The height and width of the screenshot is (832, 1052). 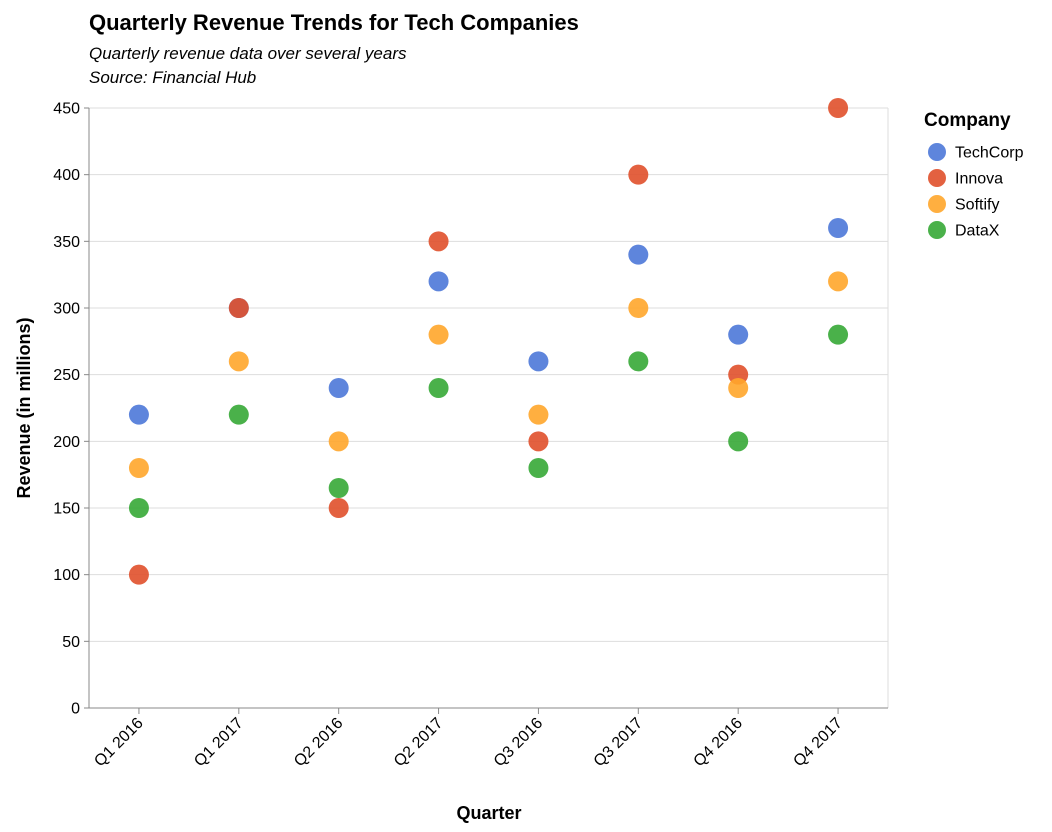 I want to click on legend-swatch-softify, so click(x=937, y=204).